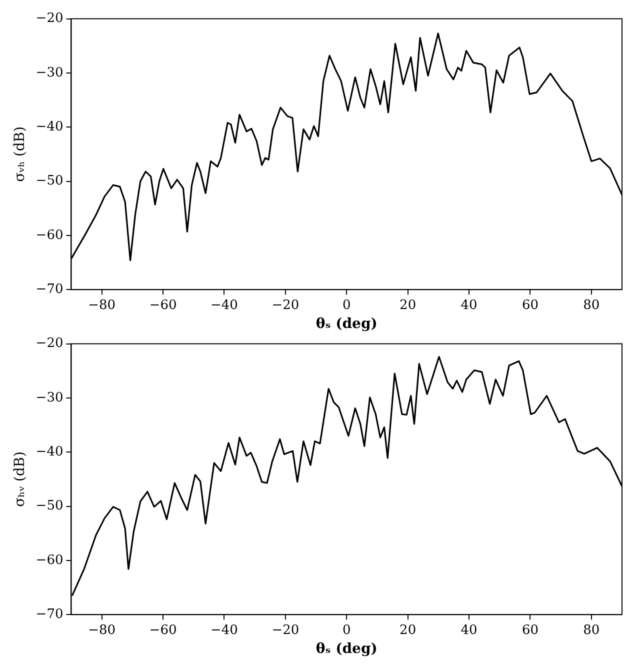 The height and width of the screenshot is (670, 638). I want to click on y-axis-title: σᵥₕ (dB), so click(20, 154).